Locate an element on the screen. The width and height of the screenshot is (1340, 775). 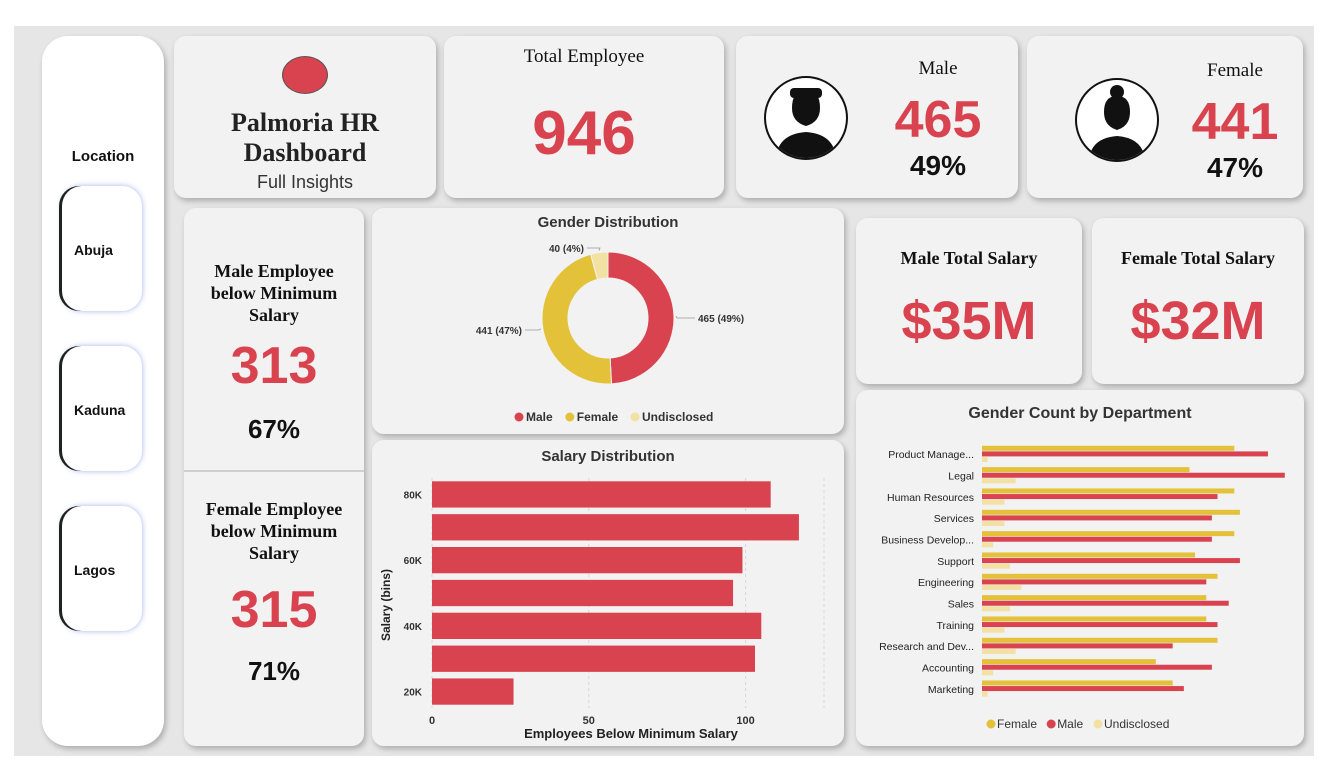
female-total-salary-label: Female Total Salary is located at coordinates (1198, 258).